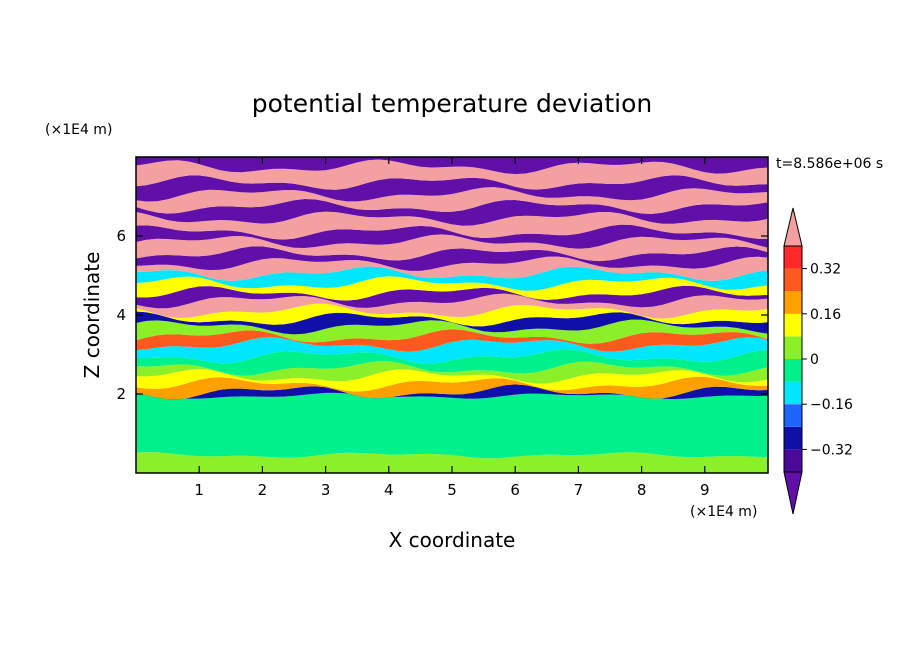  I want to click on colorbar-tick-label: 0, so click(814, 360).